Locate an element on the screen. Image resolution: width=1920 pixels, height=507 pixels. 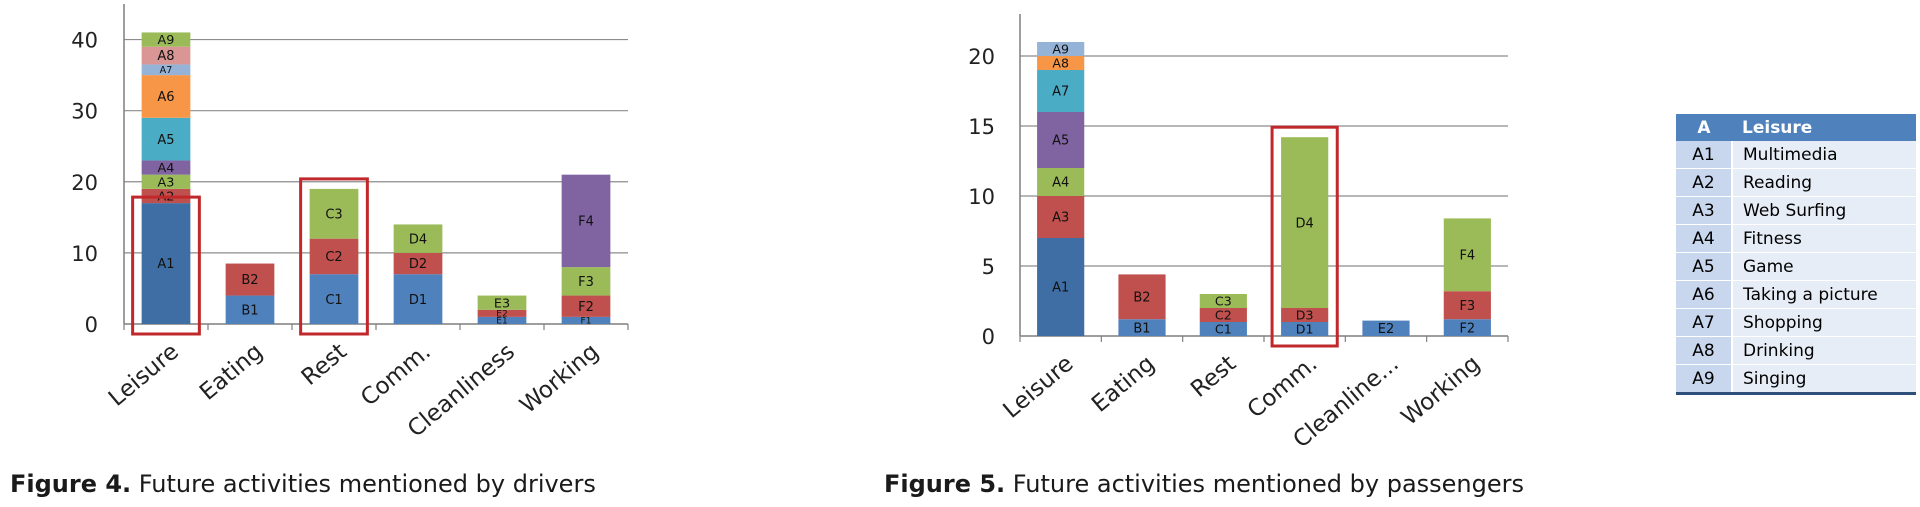
legend-row: A6 Taking a picture is located at coordinates (1796, 294).